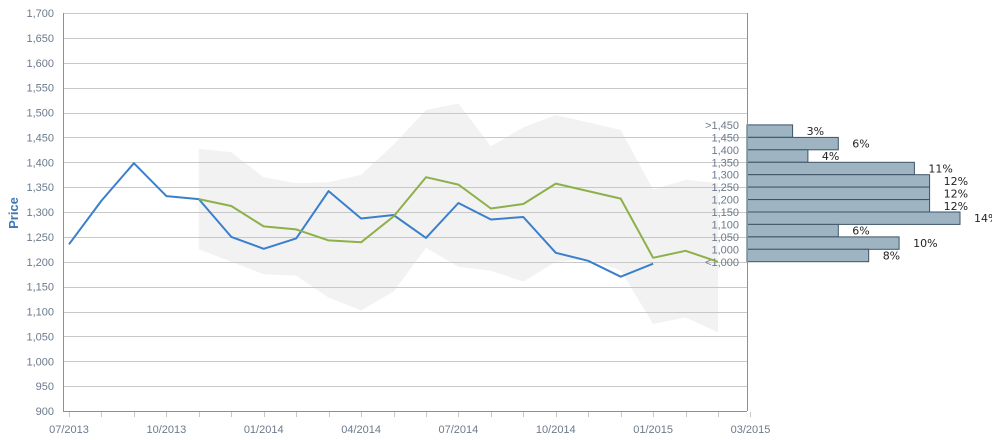 The width and height of the screenshot is (992, 440). Describe the element at coordinates (940, 169) in the screenshot. I see `histogram-pct-label: 11%` at that location.